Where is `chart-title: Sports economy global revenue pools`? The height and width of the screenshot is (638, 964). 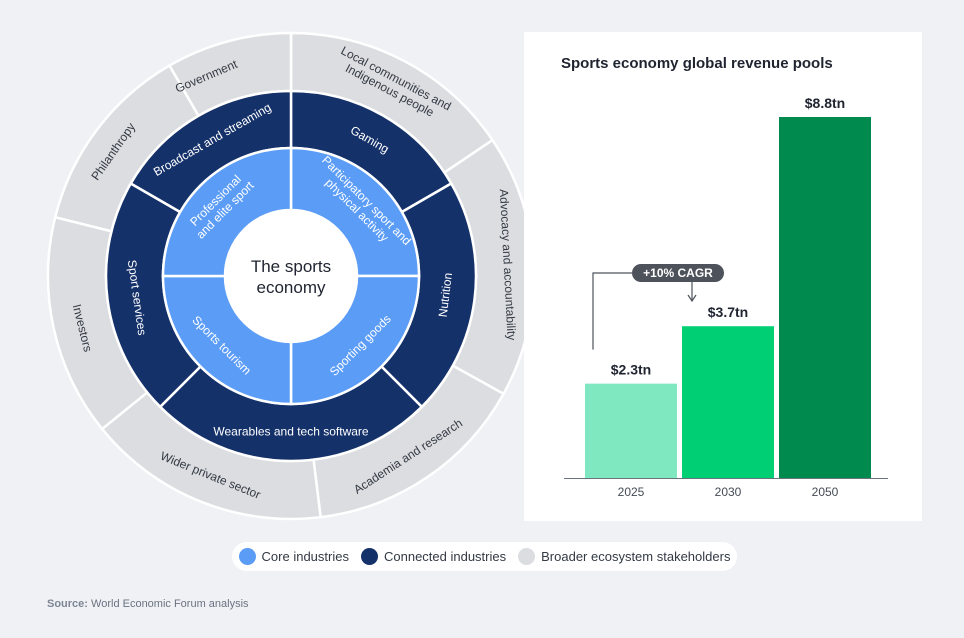
chart-title: Sports economy global revenue pools is located at coordinates (697, 63).